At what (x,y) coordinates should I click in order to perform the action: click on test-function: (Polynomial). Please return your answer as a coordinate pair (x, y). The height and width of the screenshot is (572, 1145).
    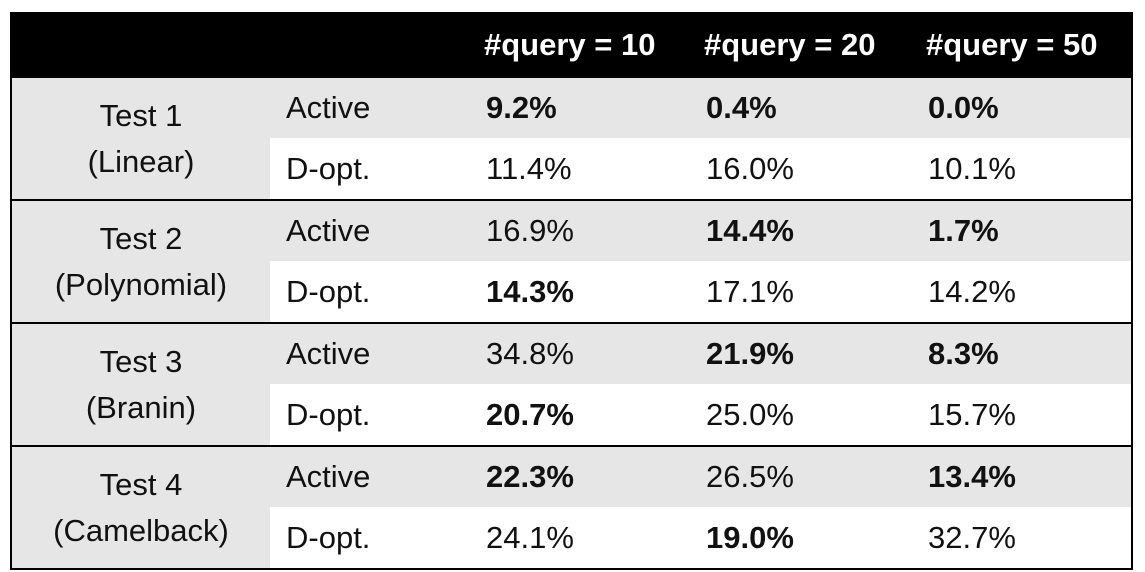
    Looking at the image, I should click on (141, 284).